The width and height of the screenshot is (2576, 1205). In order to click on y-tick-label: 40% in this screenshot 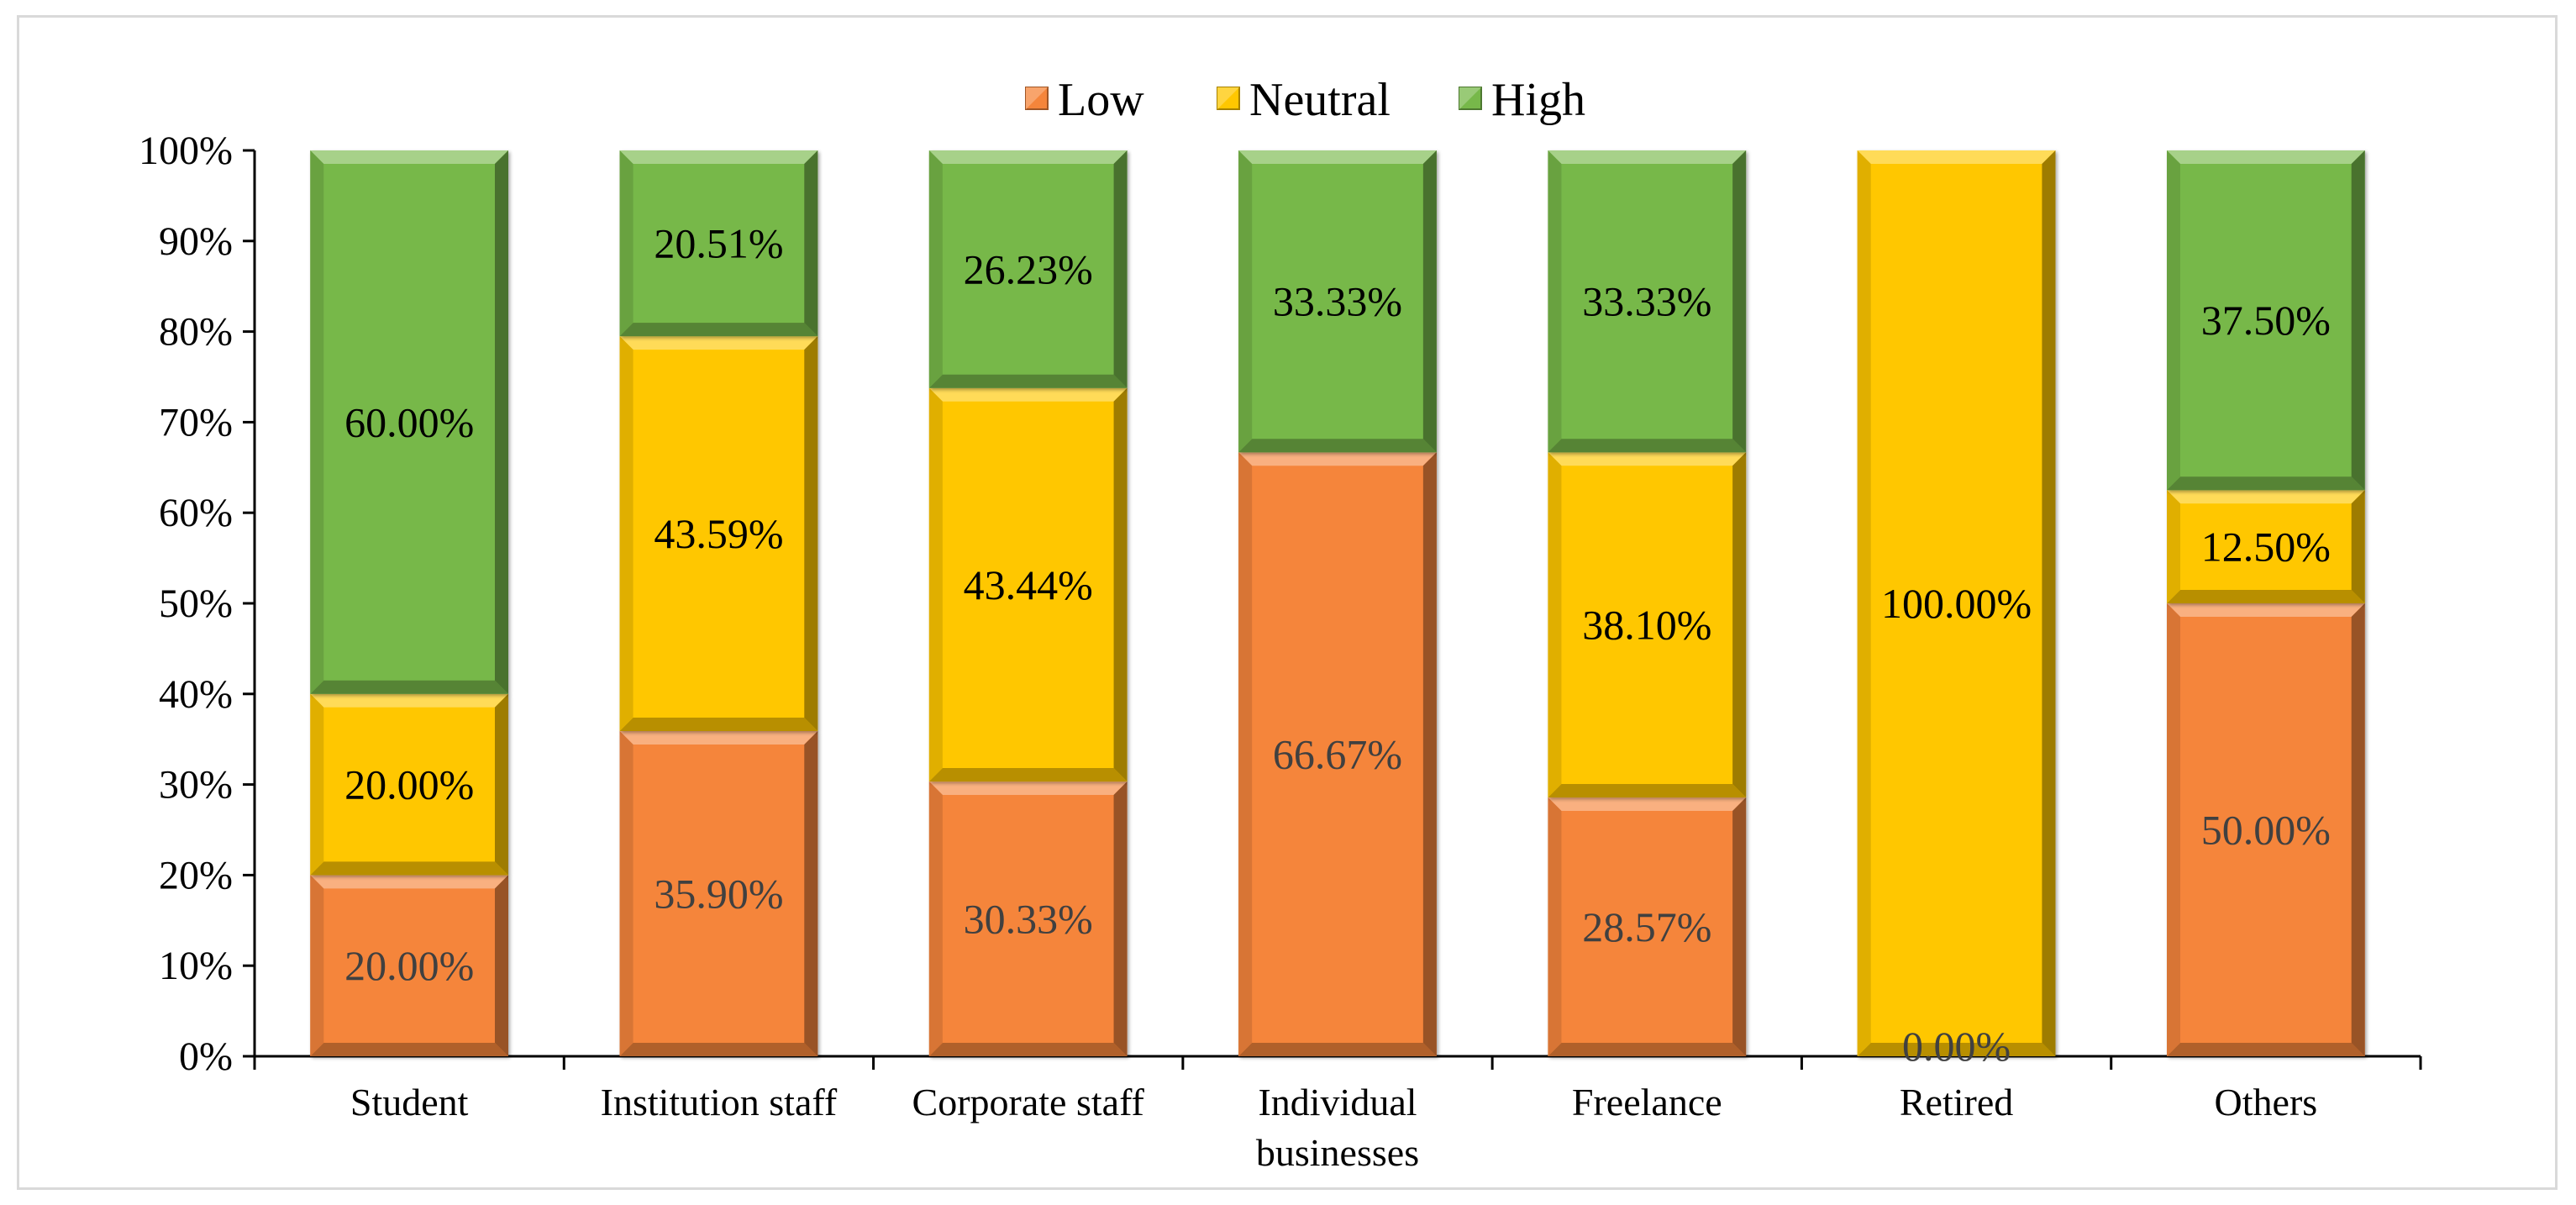, I will do `click(196, 694)`.